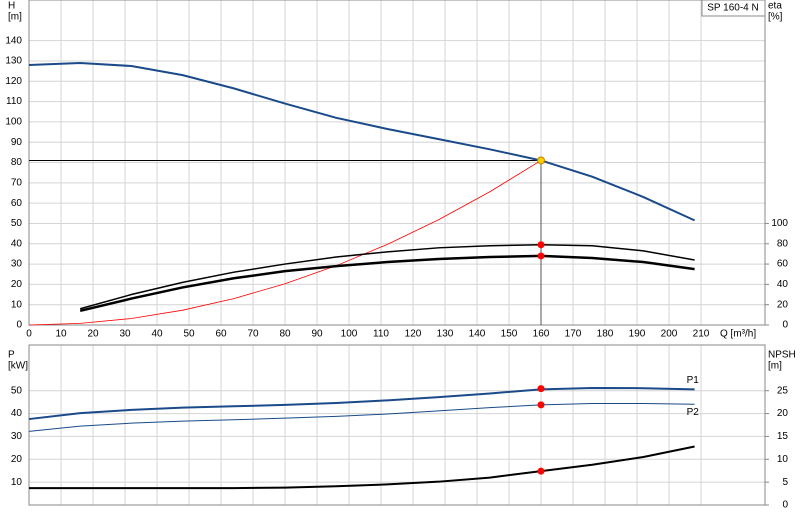 This screenshot has height=520, width=800. I want to click on x-tick-label: 90, so click(317, 334).